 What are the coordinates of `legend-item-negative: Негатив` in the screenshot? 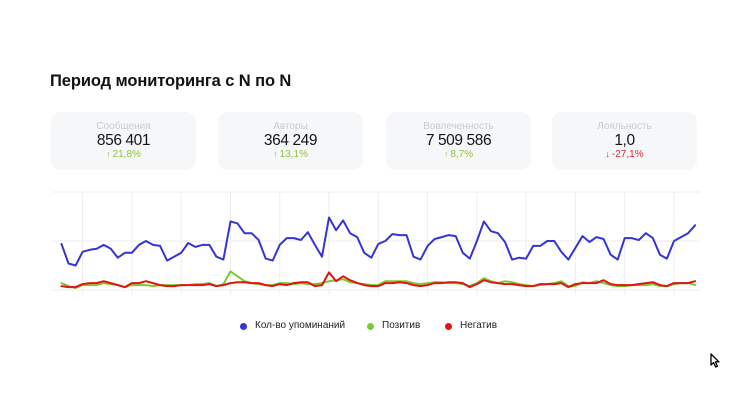 It's located at (471, 326).